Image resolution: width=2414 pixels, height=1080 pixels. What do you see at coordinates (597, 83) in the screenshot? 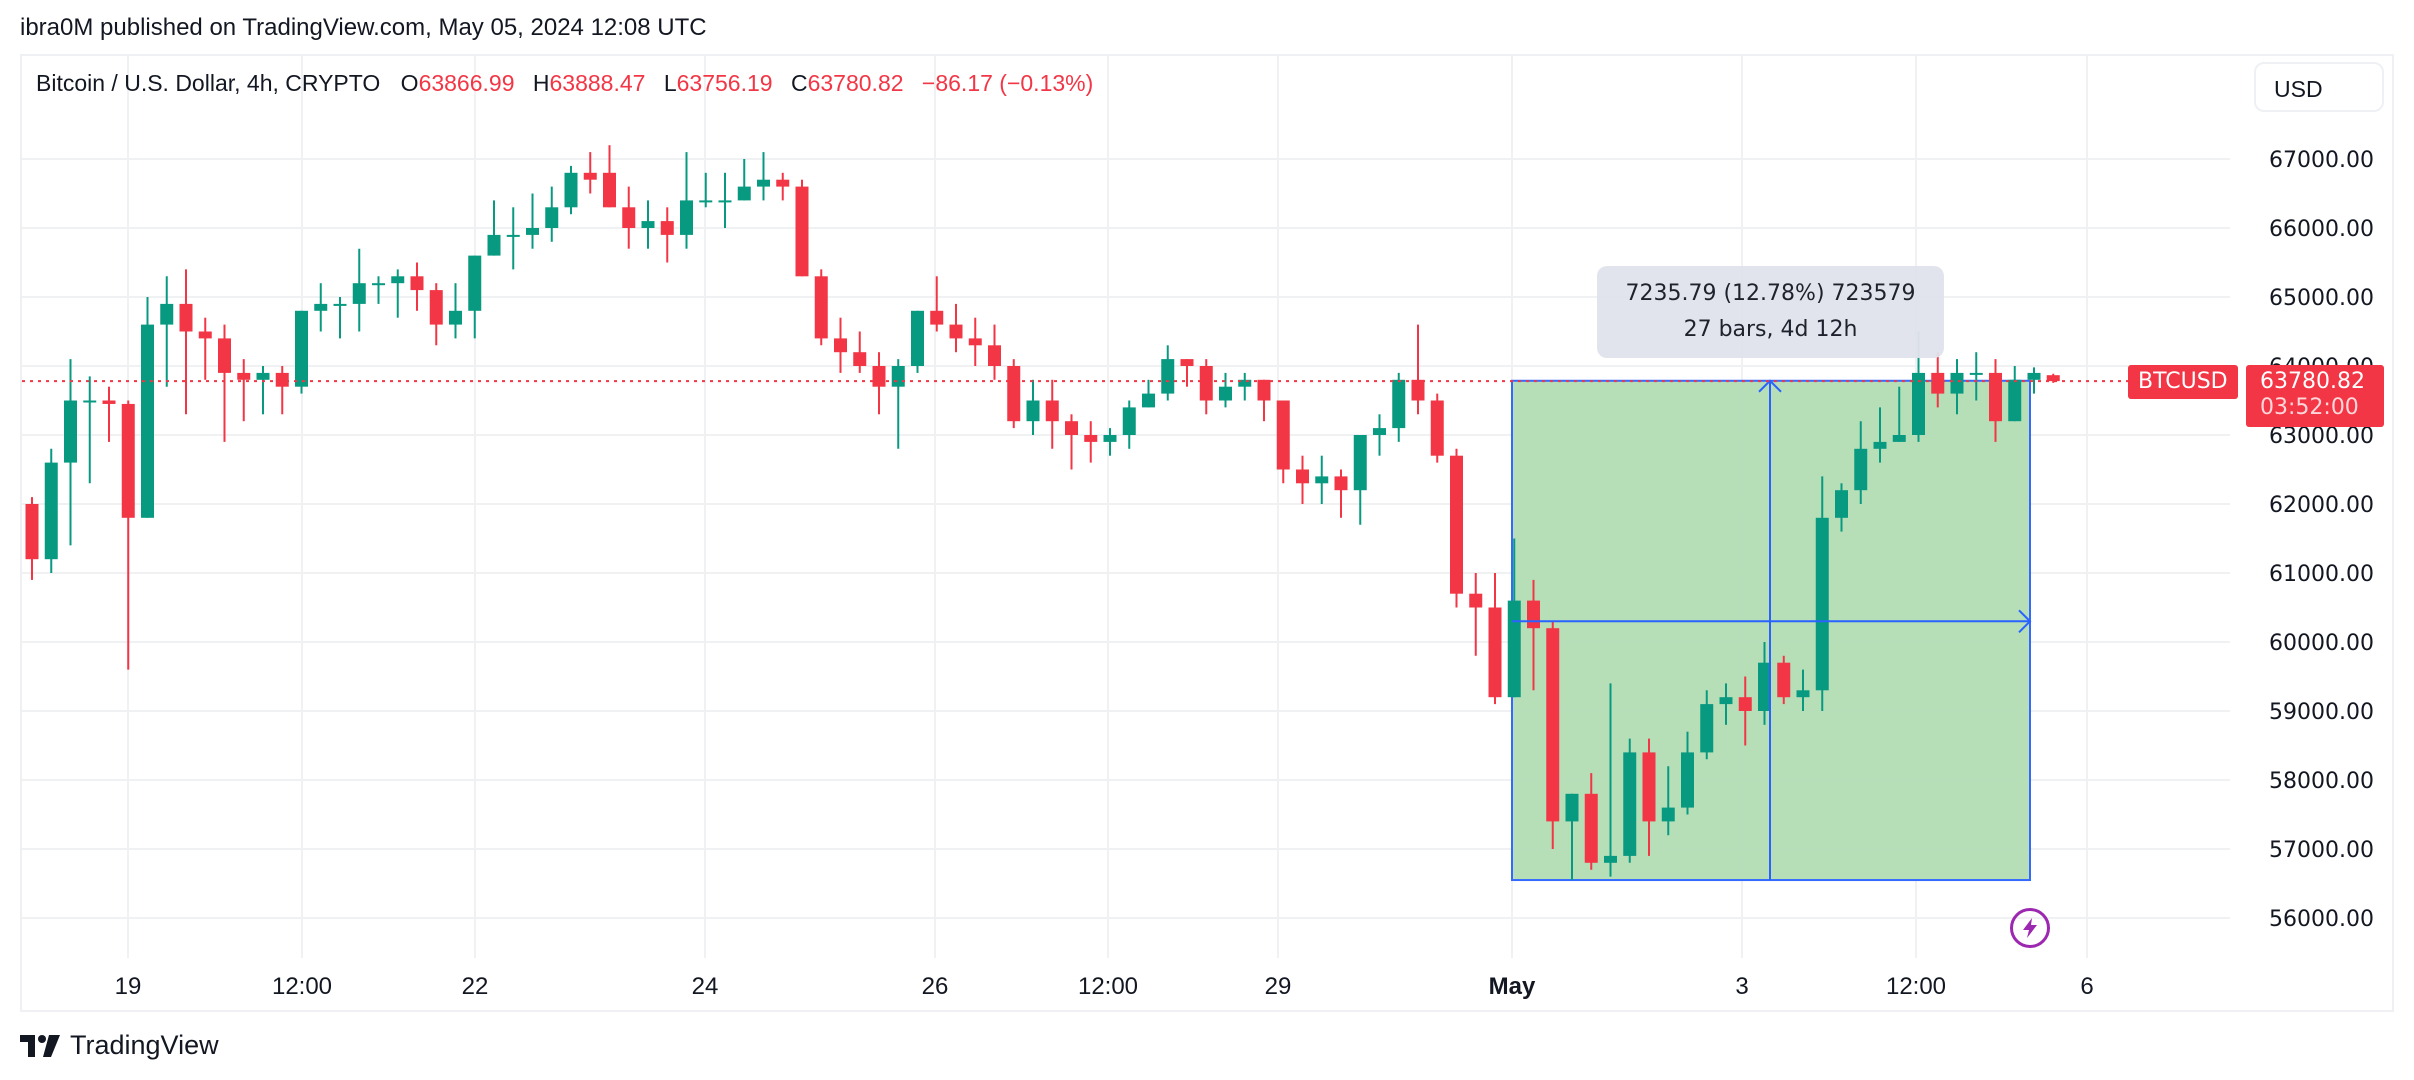
I see `high-value: 63888.47` at bounding box center [597, 83].